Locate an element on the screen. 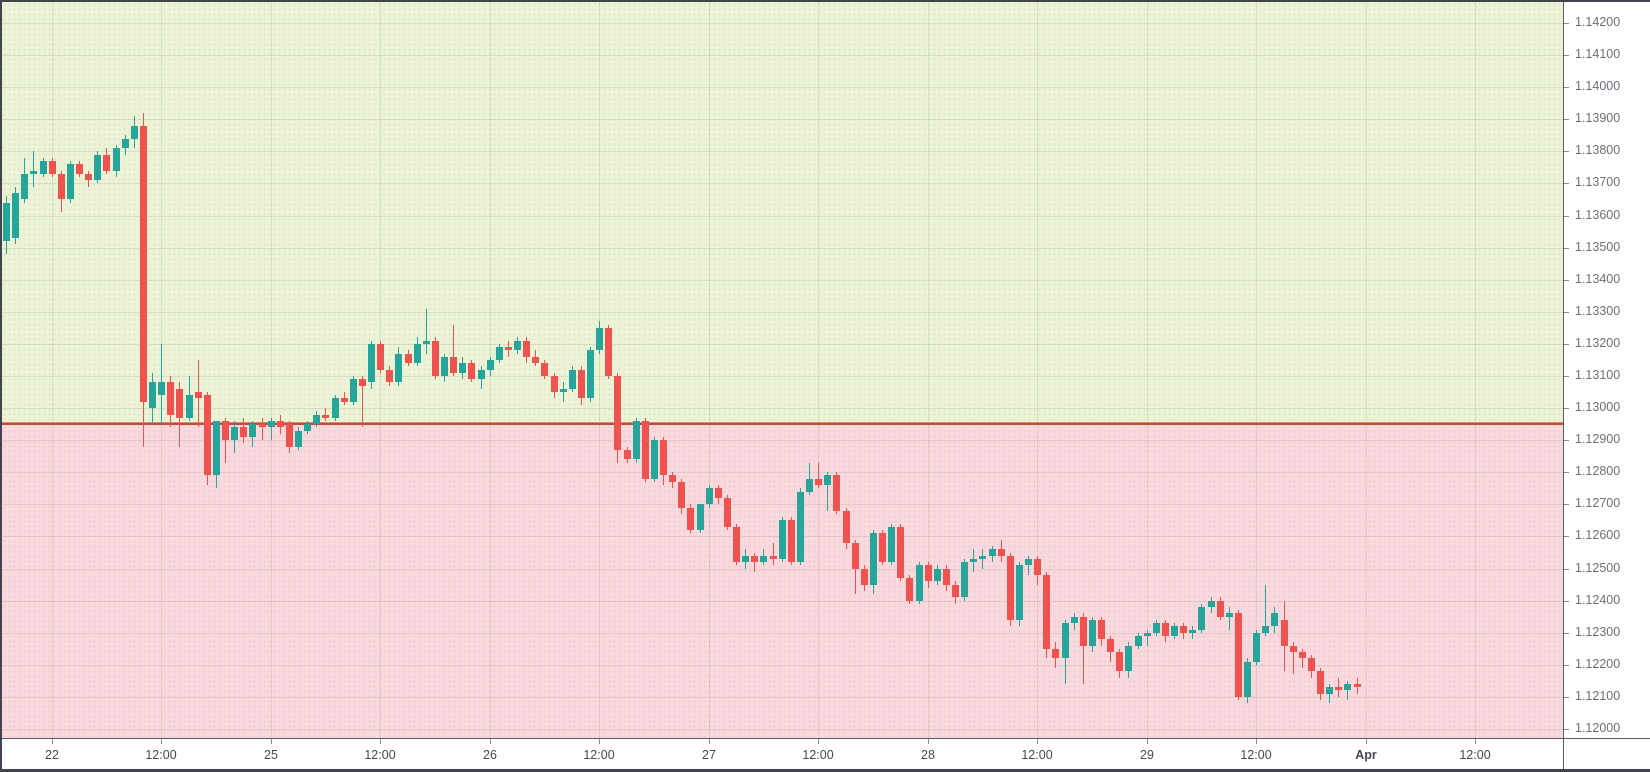 The image size is (1650, 772). price-label: 1.13800 is located at coordinates (1598, 150).